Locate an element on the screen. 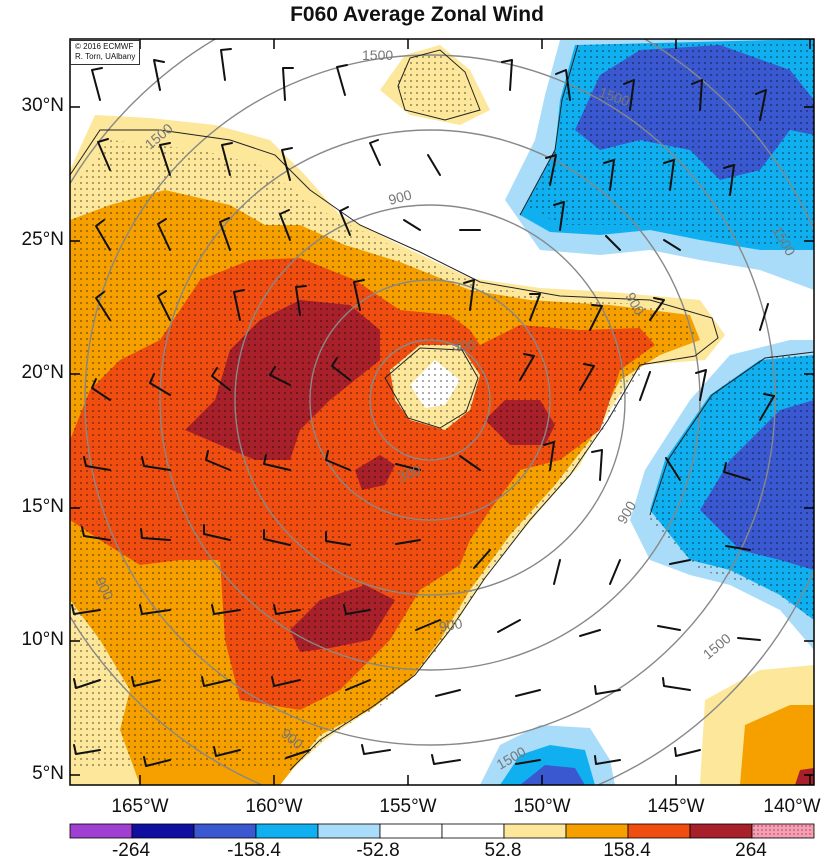 This screenshot has width=834, height=862. lat-label: 15°N is located at coordinates (42, 506).